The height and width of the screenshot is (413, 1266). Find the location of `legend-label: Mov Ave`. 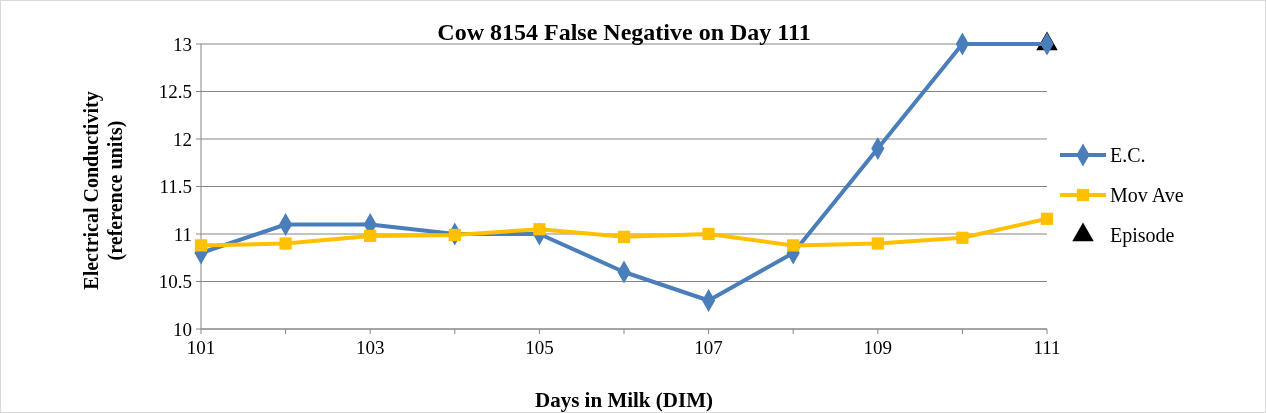

legend-label: Mov Ave is located at coordinates (1147, 195).